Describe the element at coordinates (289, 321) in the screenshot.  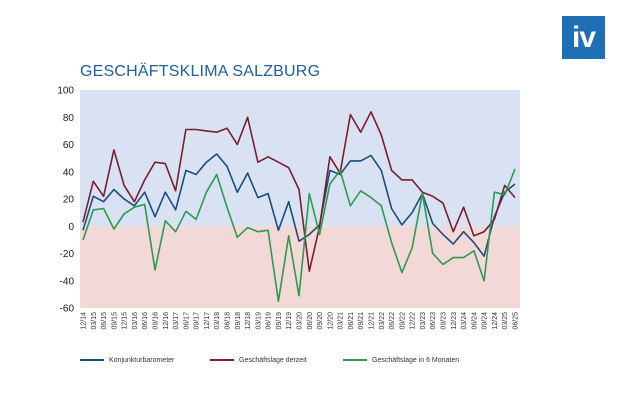
I see `x-tick-label: 12/19` at that location.